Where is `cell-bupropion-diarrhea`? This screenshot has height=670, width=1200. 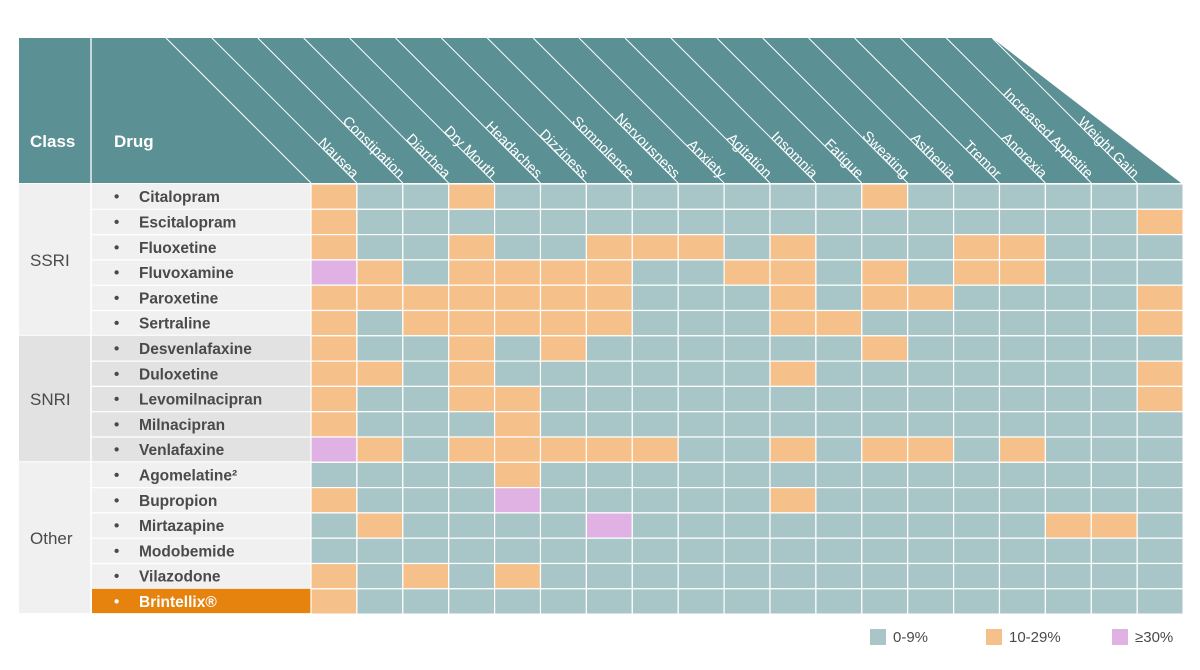 cell-bupropion-diarrhea is located at coordinates (426, 500).